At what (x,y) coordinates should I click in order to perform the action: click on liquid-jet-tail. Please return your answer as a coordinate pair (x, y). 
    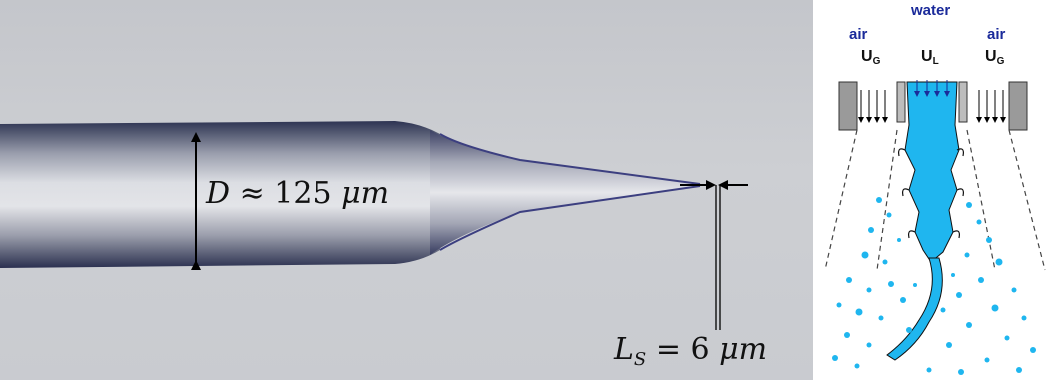
    Looking at the image, I should click on (914, 309).